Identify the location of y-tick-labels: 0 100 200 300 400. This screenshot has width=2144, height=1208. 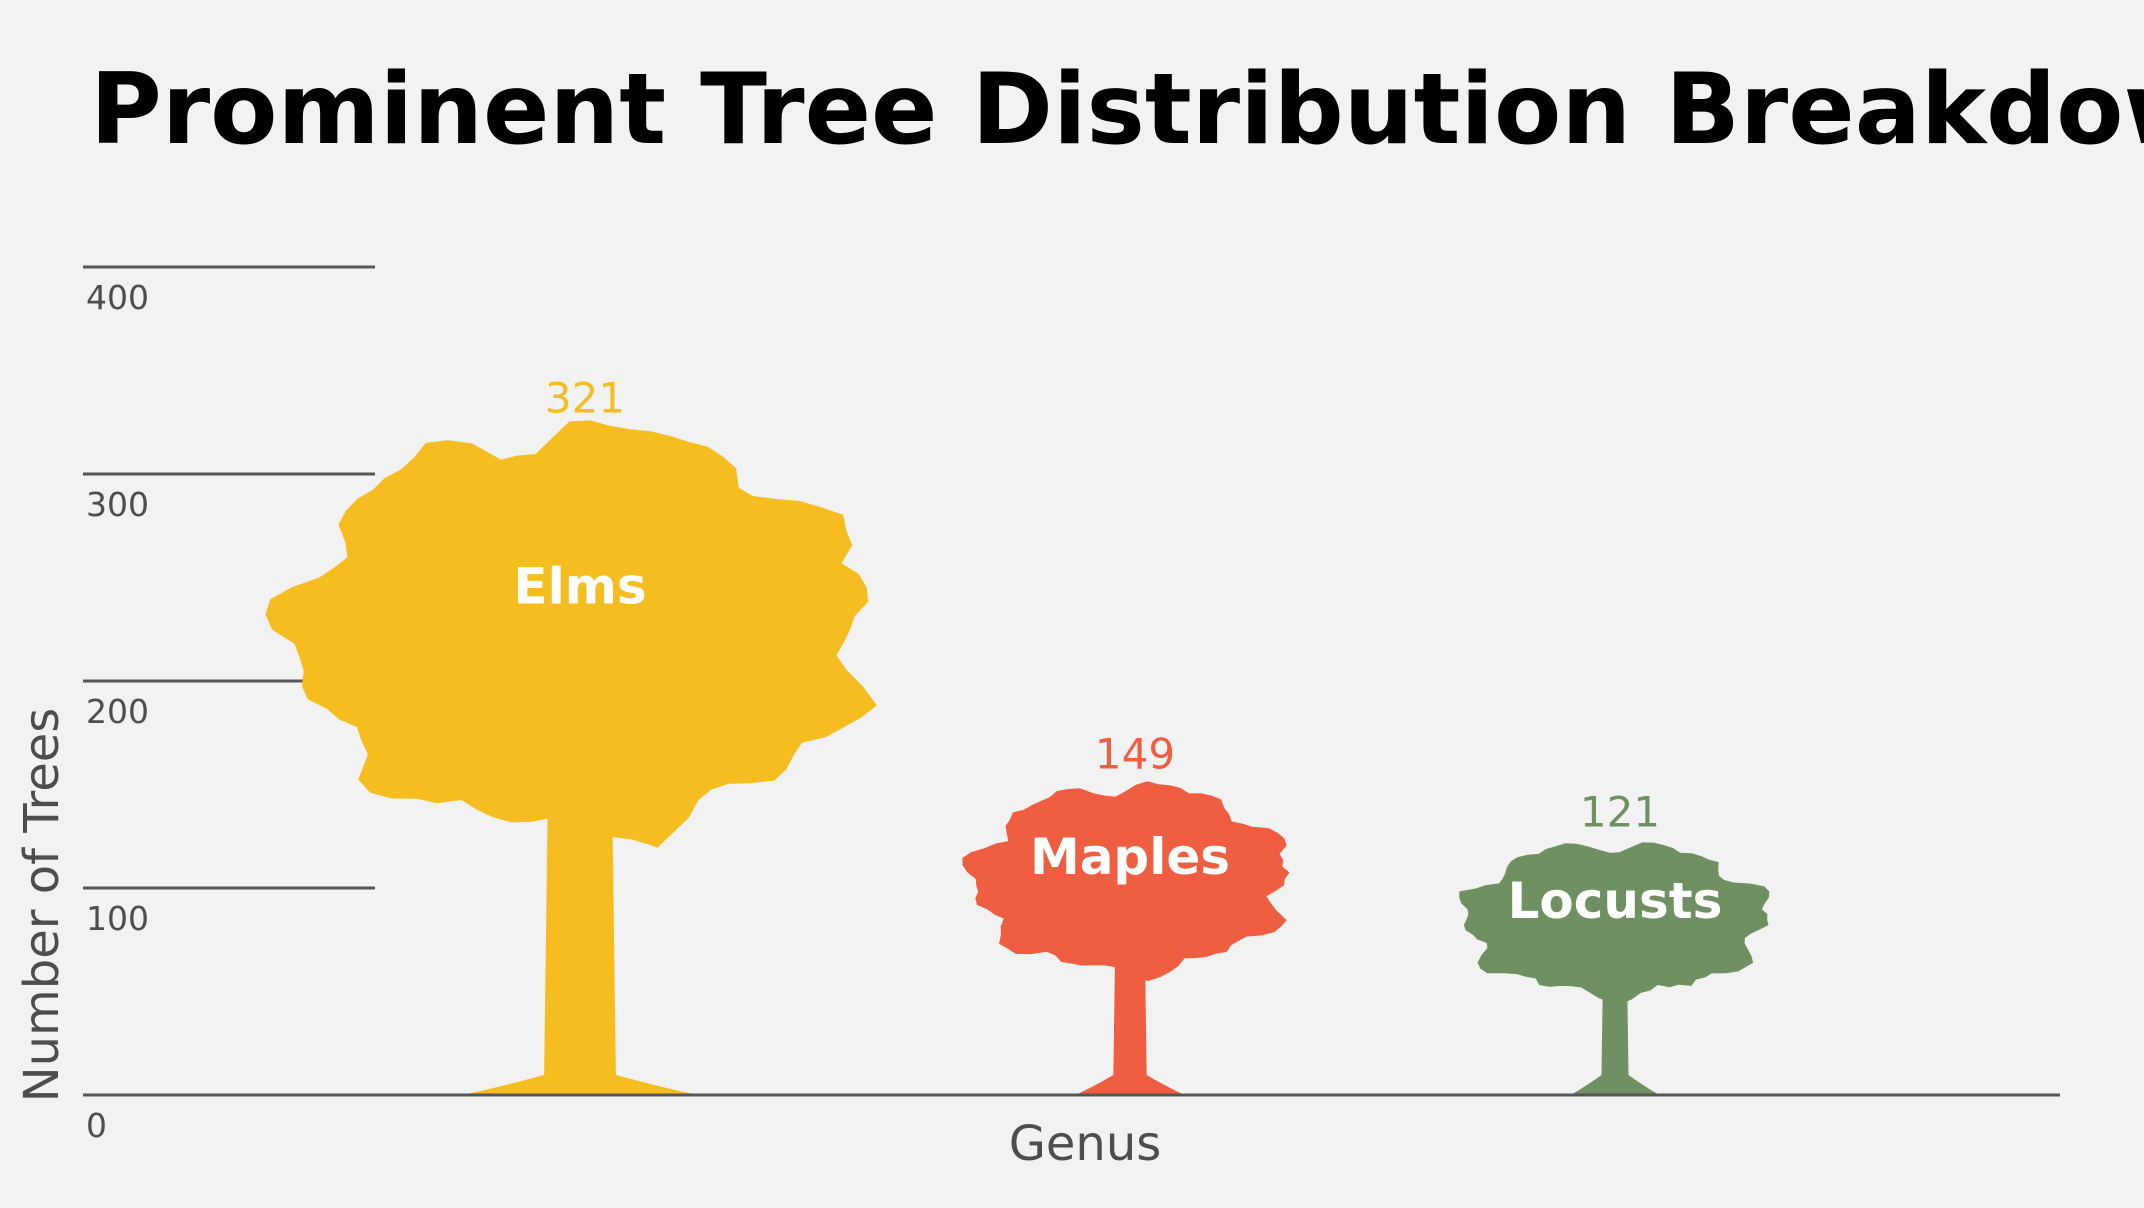
(117, 711).